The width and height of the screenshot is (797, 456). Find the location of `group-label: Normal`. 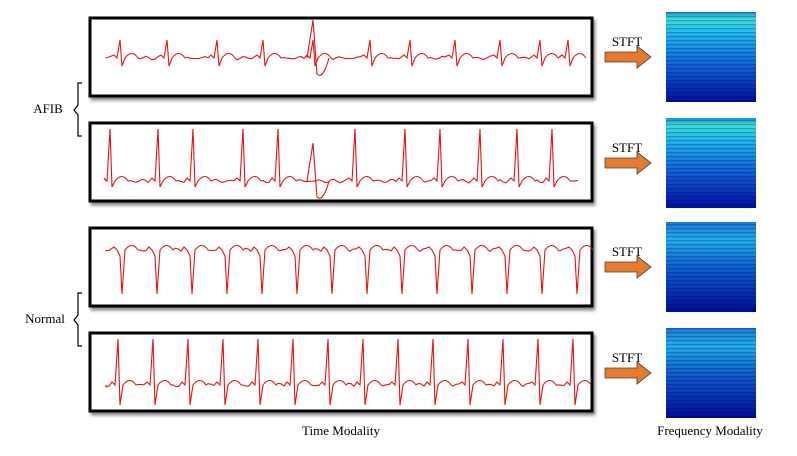

group-label: Normal is located at coordinates (45, 318).